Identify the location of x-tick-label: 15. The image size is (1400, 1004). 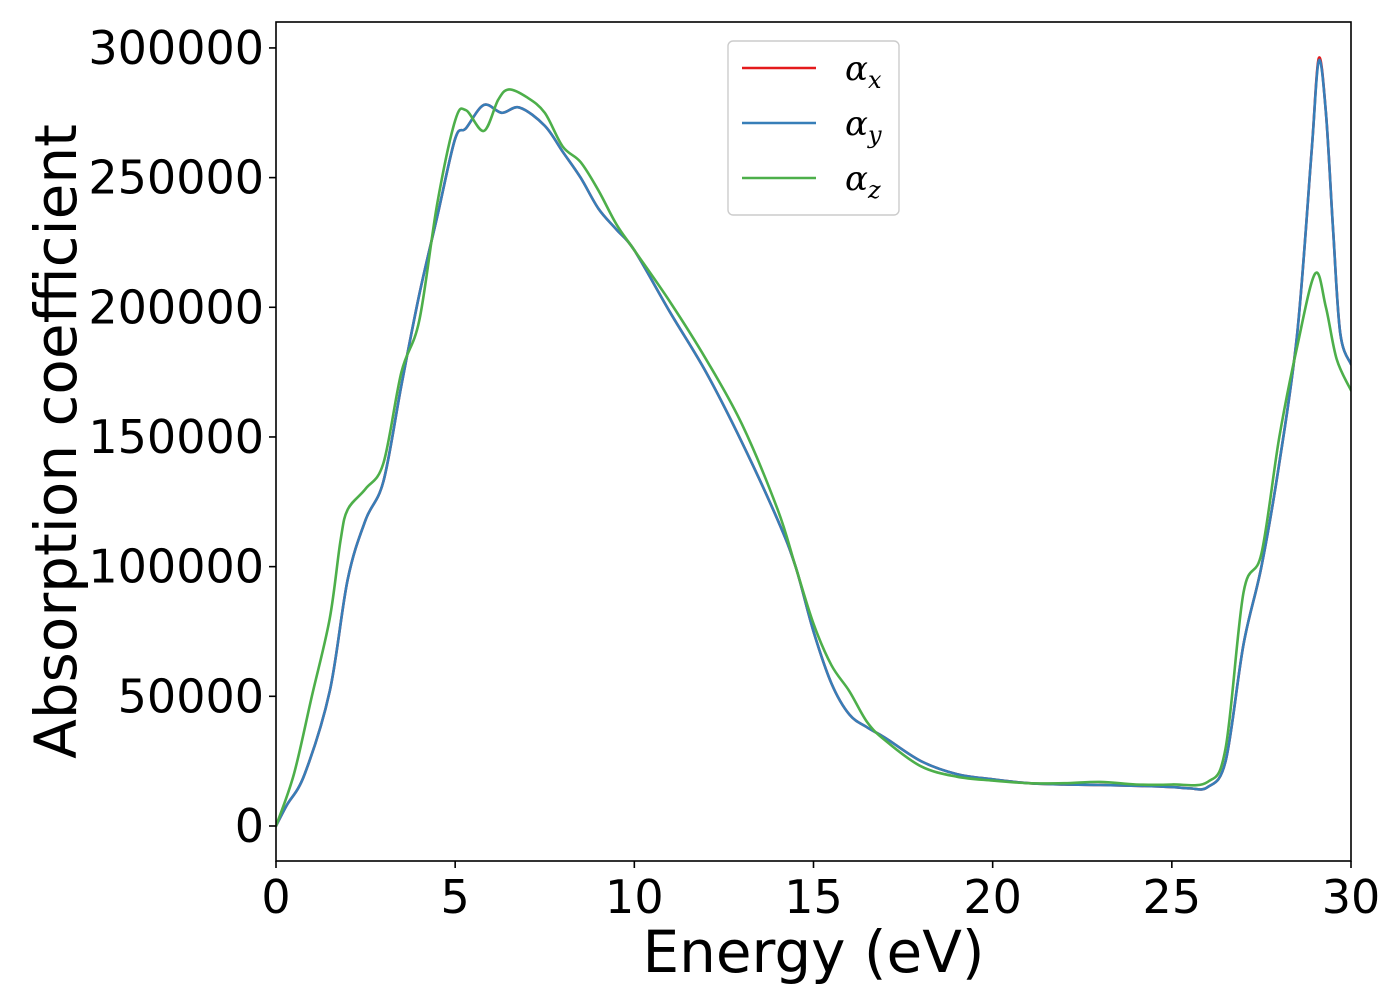
(813, 897).